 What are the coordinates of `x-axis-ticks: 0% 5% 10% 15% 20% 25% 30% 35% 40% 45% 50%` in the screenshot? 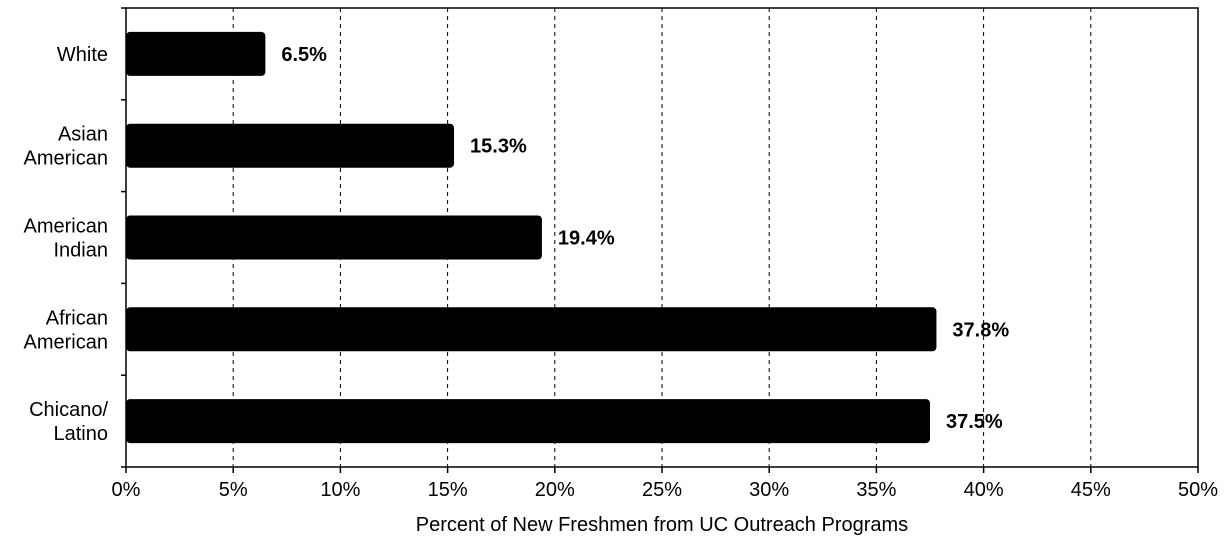 It's located at (665, 484).